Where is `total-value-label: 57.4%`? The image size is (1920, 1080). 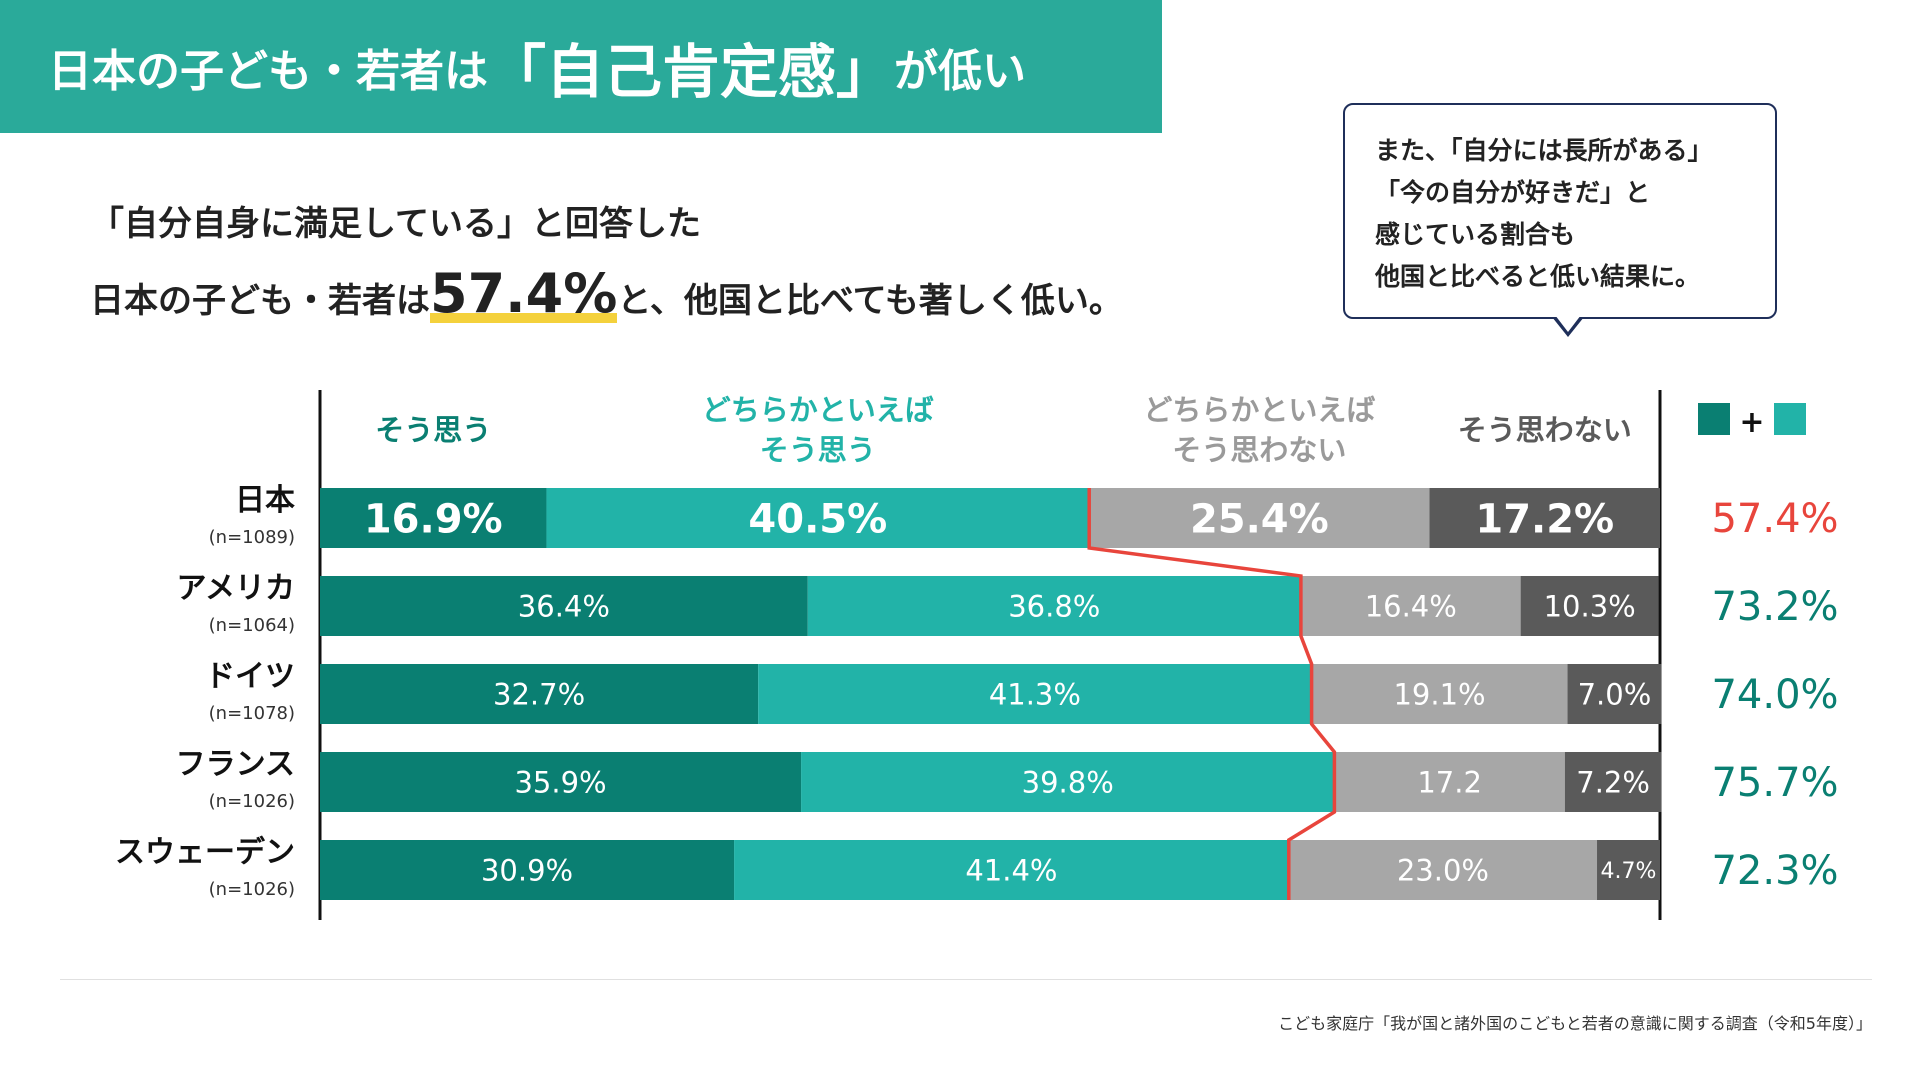 total-value-label: 57.4% is located at coordinates (1774, 519).